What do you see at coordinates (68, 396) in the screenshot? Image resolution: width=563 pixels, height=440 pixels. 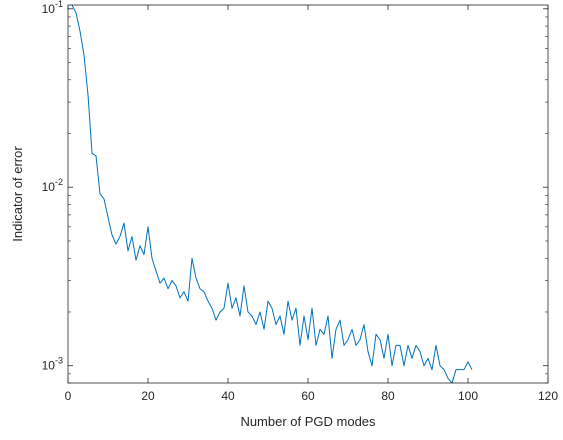 I see `x-tick-label: 0` at bounding box center [68, 396].